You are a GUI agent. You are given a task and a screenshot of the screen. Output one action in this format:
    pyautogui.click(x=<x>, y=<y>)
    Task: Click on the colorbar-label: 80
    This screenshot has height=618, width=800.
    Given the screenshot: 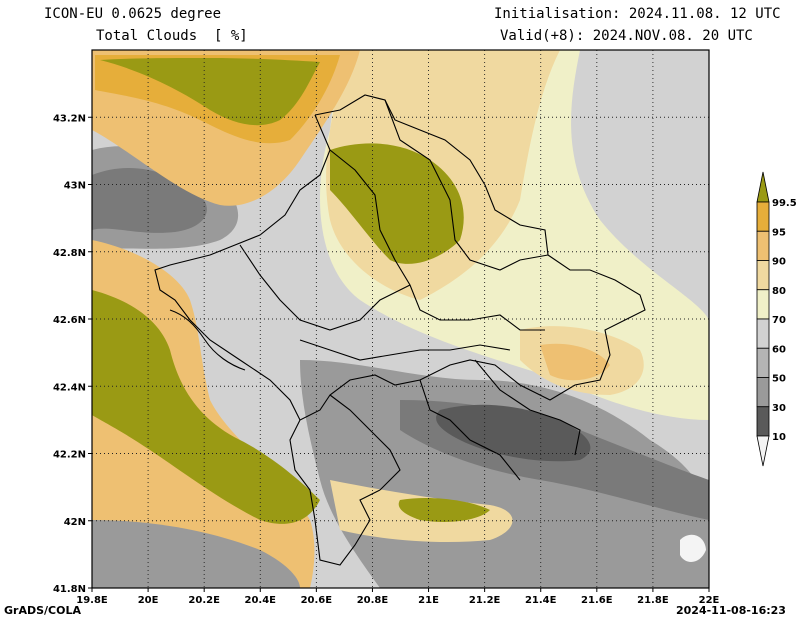 What is the action you would take?
    pyautogui.click(x=779, y=291)
    